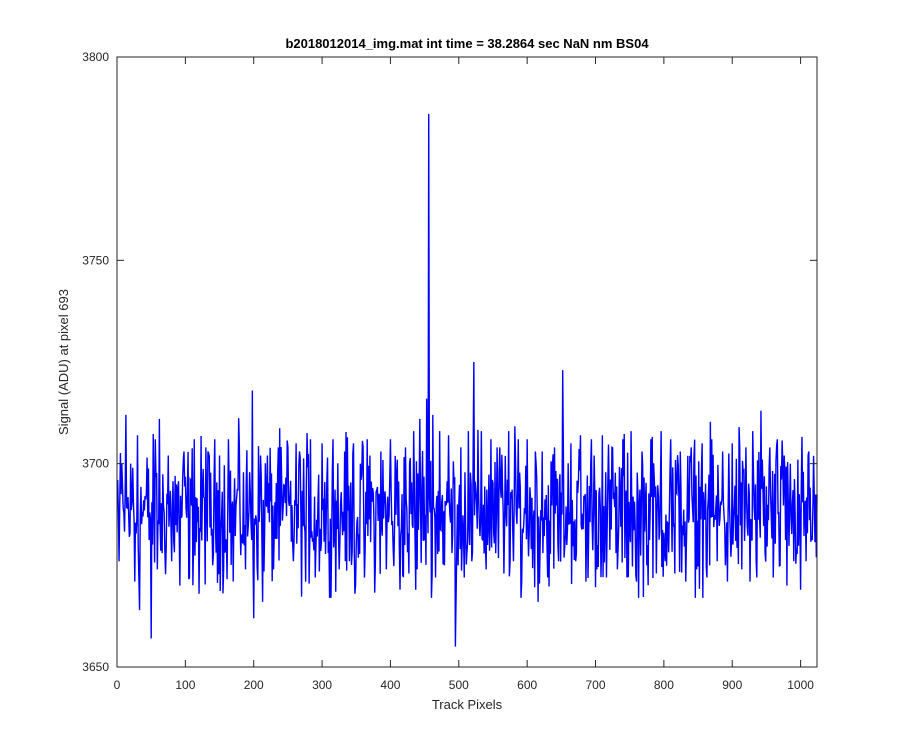 The width and height of the screenshot is (900, 750). What do you see at coordinates (664, 685) in the screenshot?
I see `x-tick-label: 800` at bounding box center [664, 685].